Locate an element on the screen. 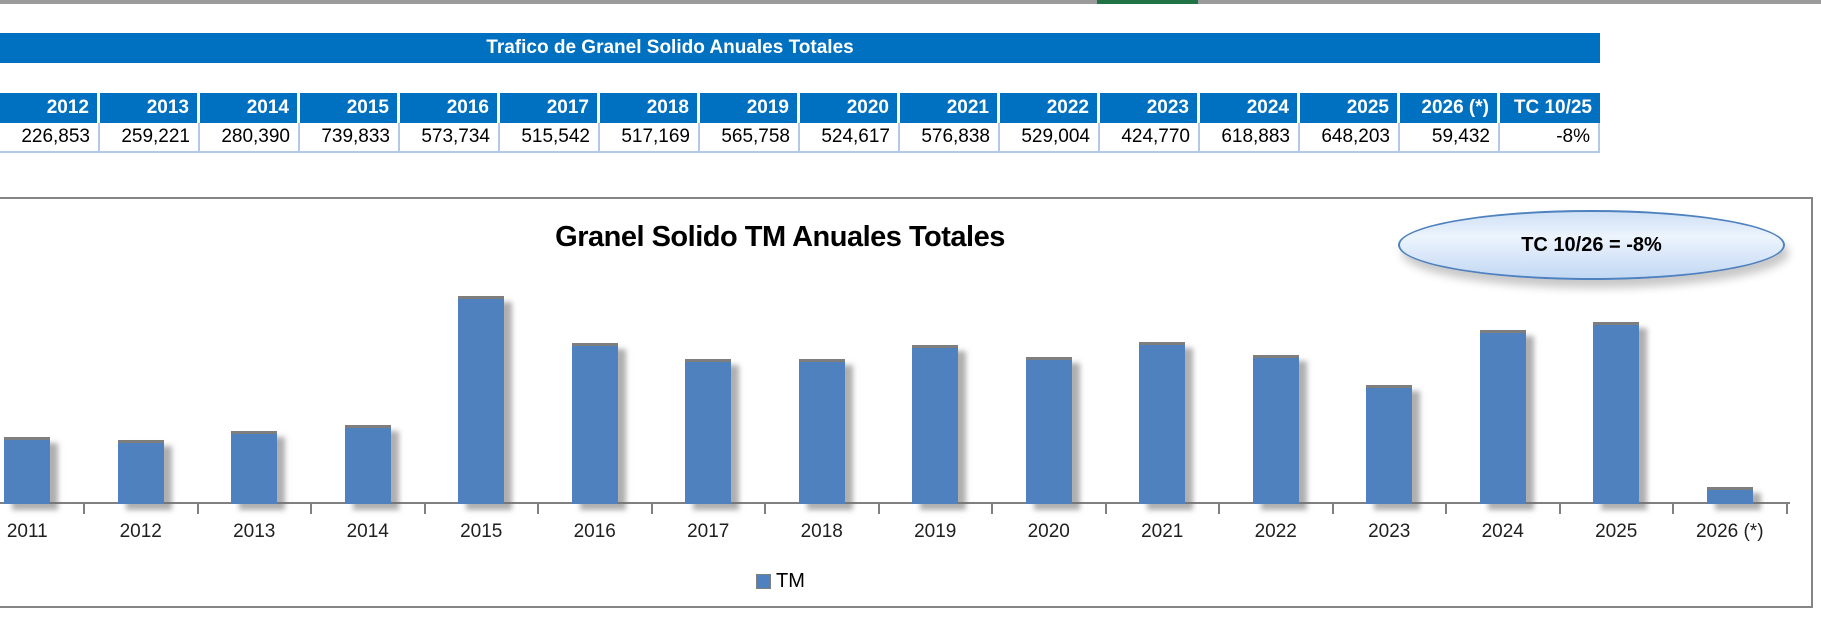 The width and height of the screenshot is (1821, 622). bar-2020 is located at coordinates (1048, 430).